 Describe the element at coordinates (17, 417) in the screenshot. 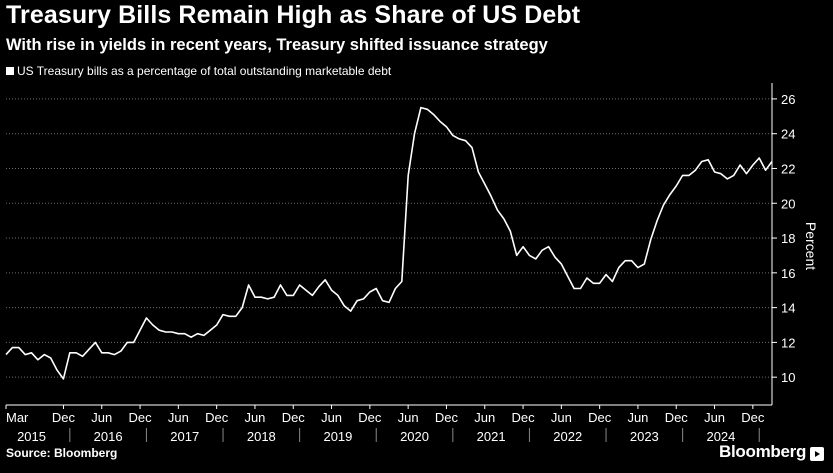

I see `x-tick-label: Mar` at that location.